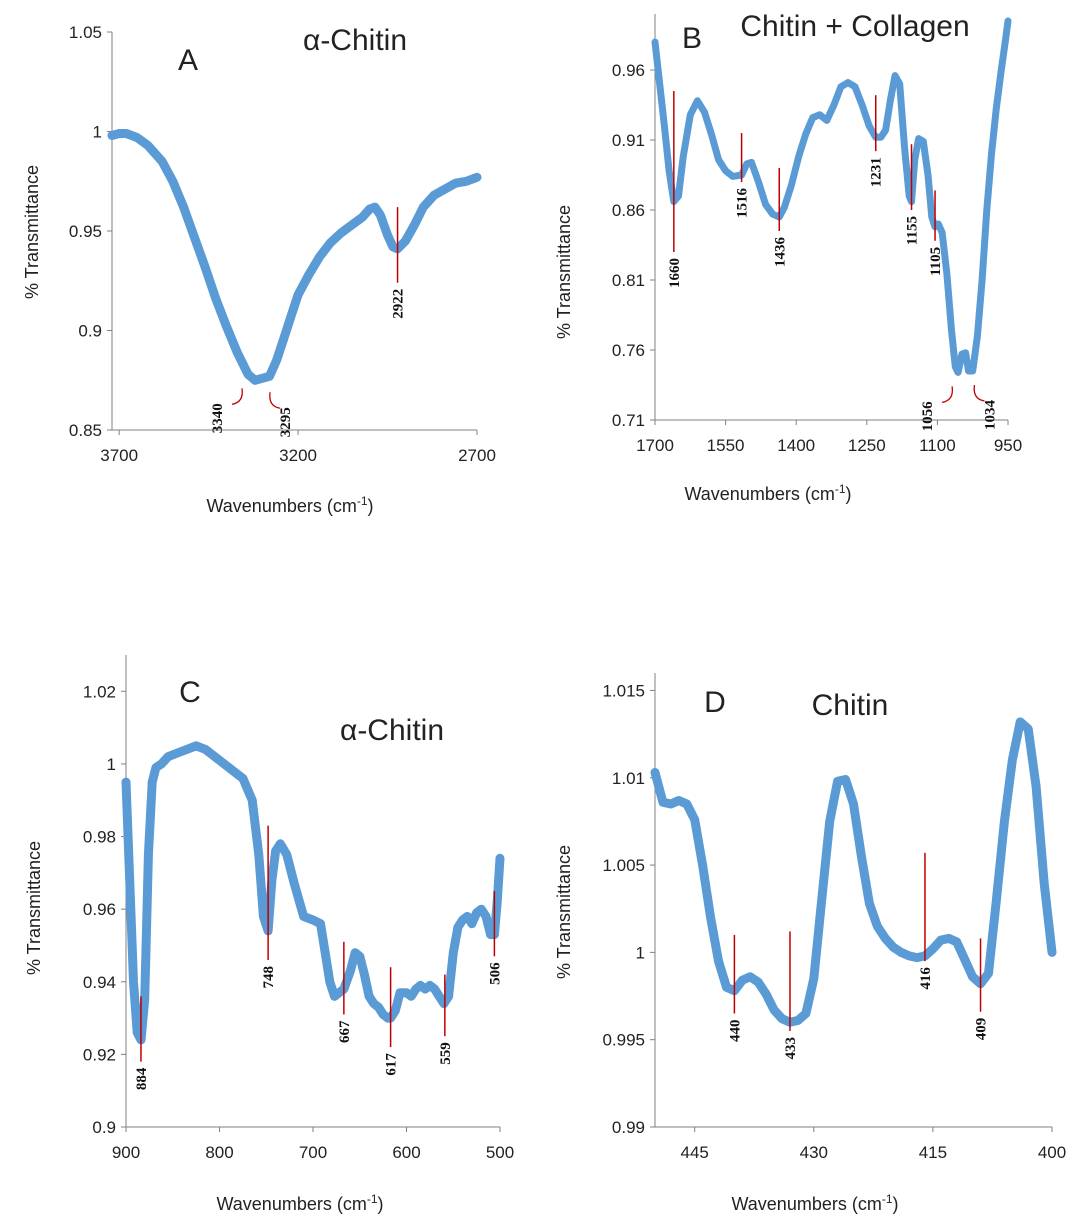 The height and width of the screenshot is (1219, 1072). I want to click on peak-label: 667, so click(345, 1031).